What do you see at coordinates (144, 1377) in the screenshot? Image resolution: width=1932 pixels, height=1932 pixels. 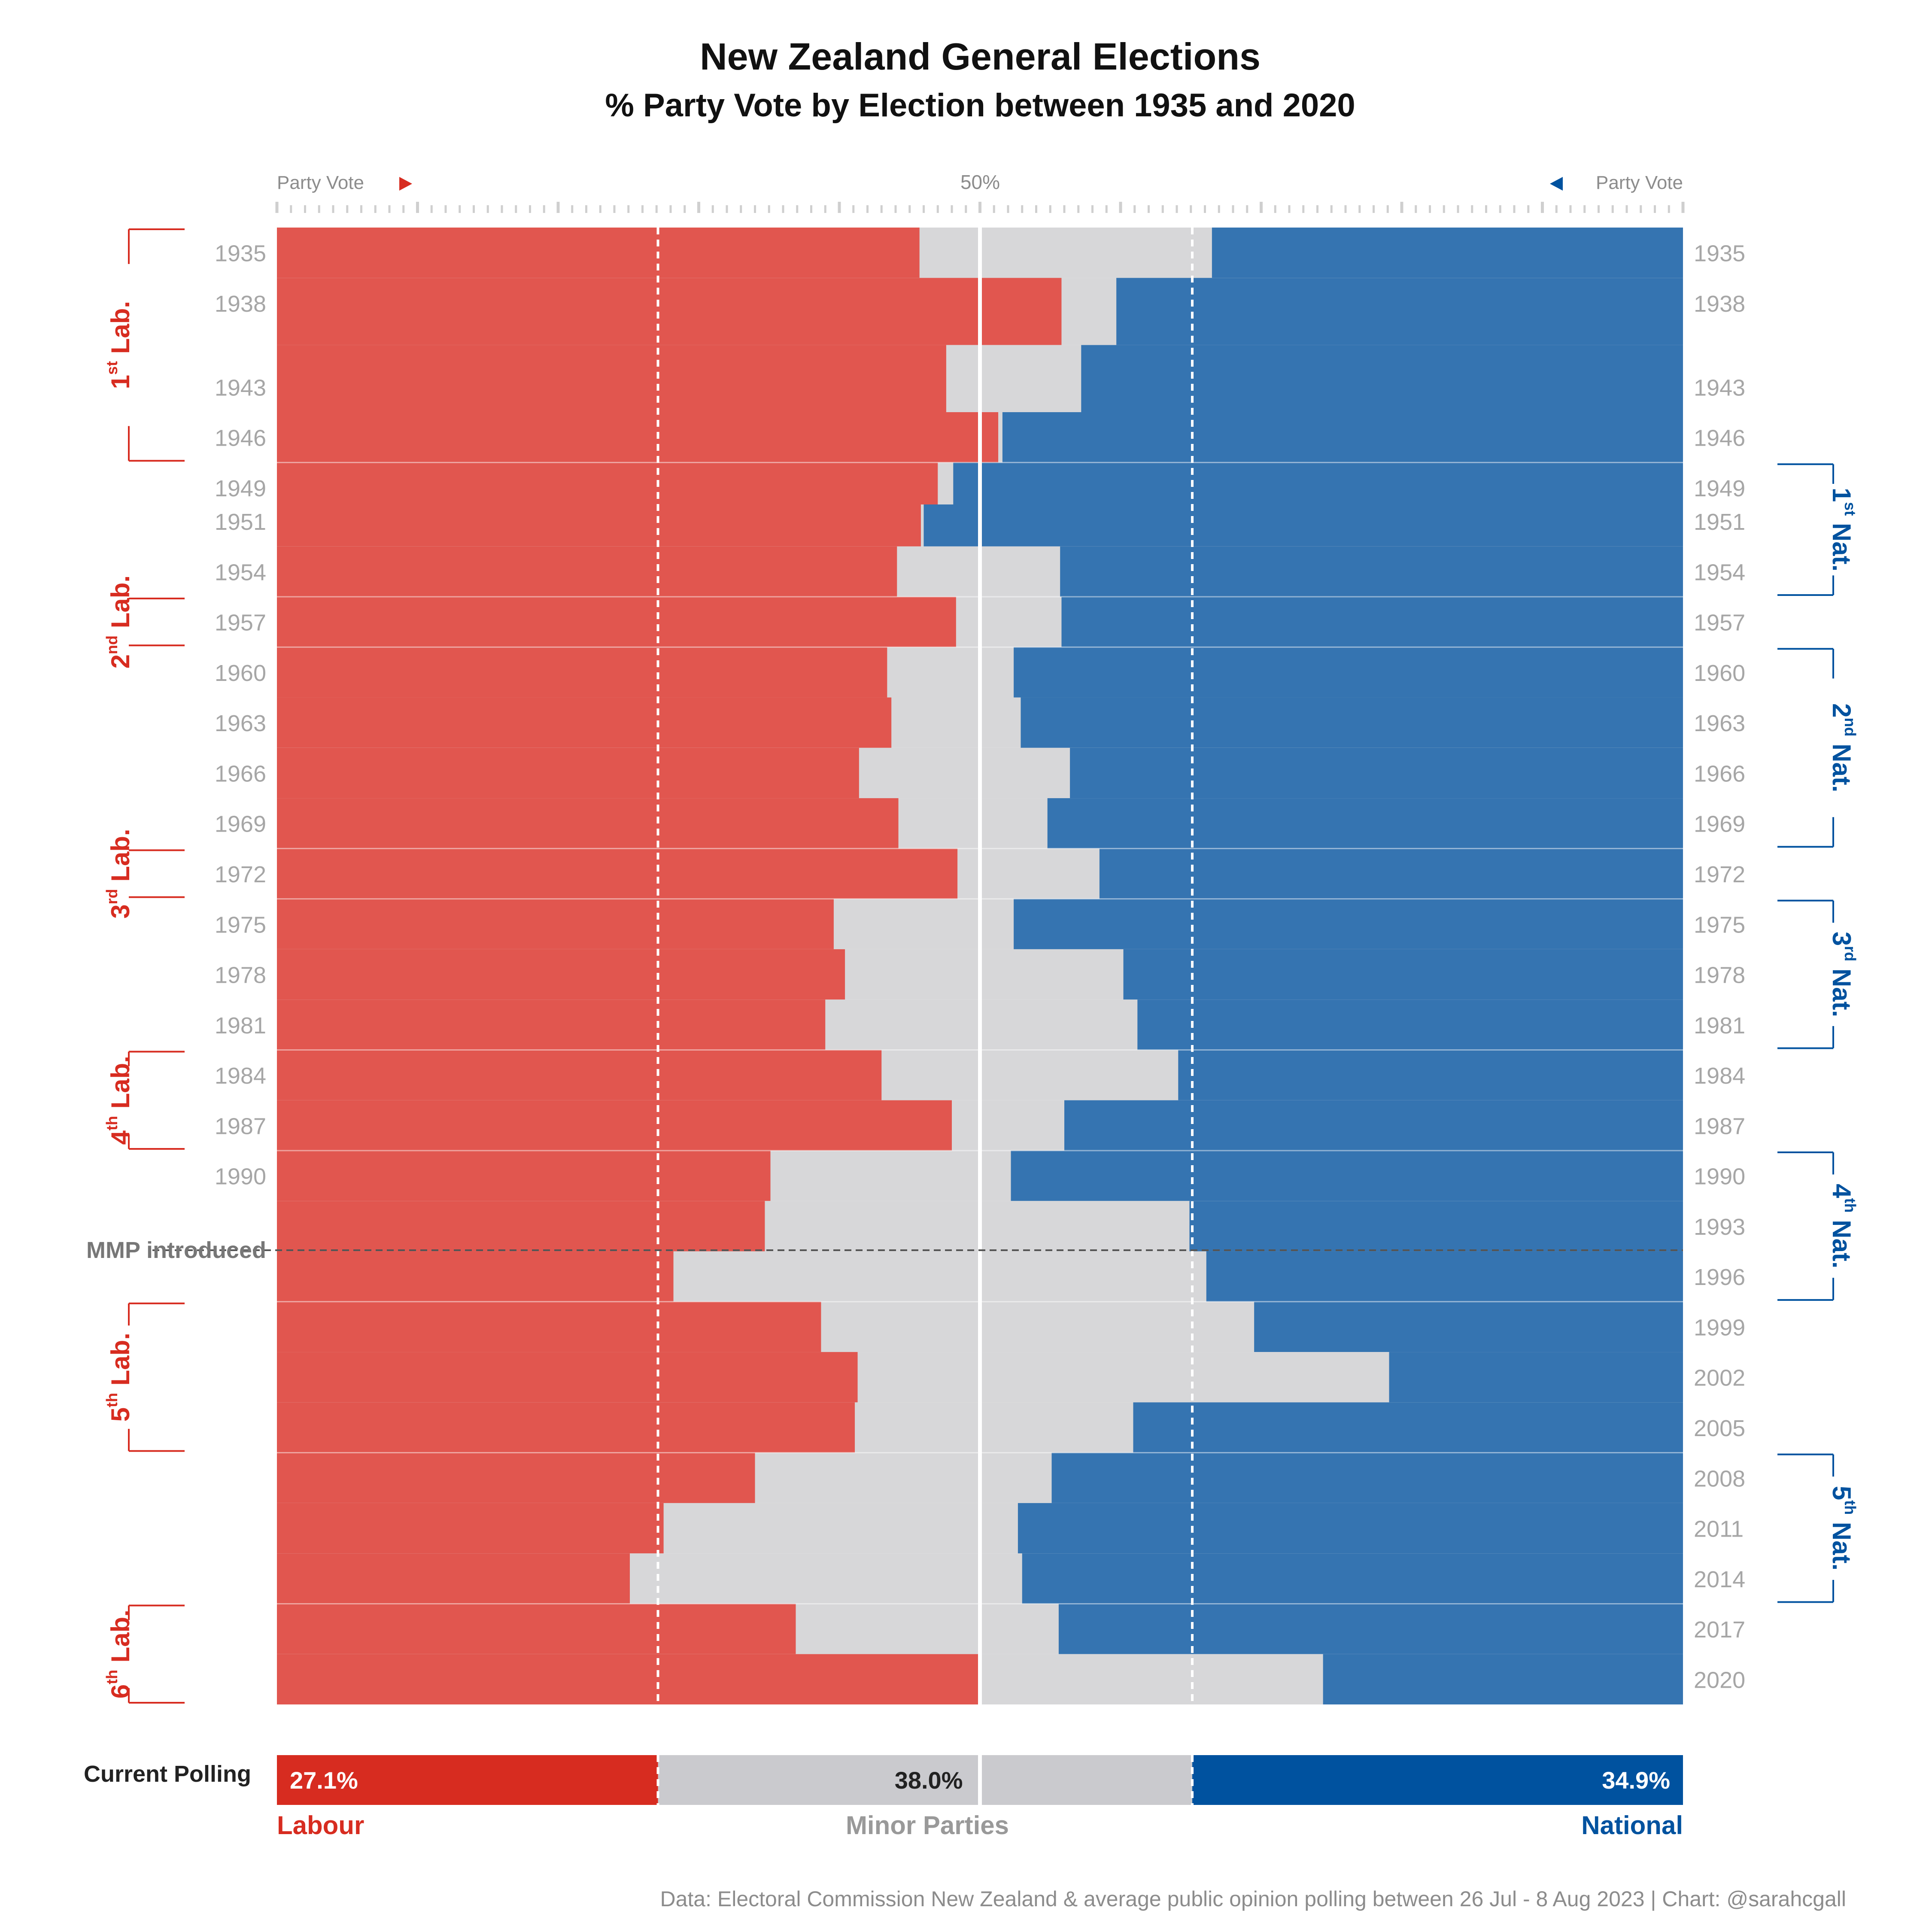 I see `labour-government-bracket-5: 5th Lab.` at bounding box center [144, 1377].